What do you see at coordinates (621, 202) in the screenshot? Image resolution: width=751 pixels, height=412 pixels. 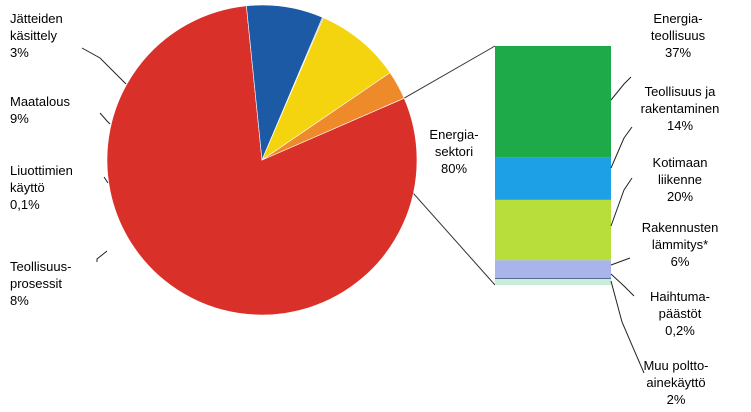 I see `leader-kotimaan-liikenne` at bounding box center [621, 202].